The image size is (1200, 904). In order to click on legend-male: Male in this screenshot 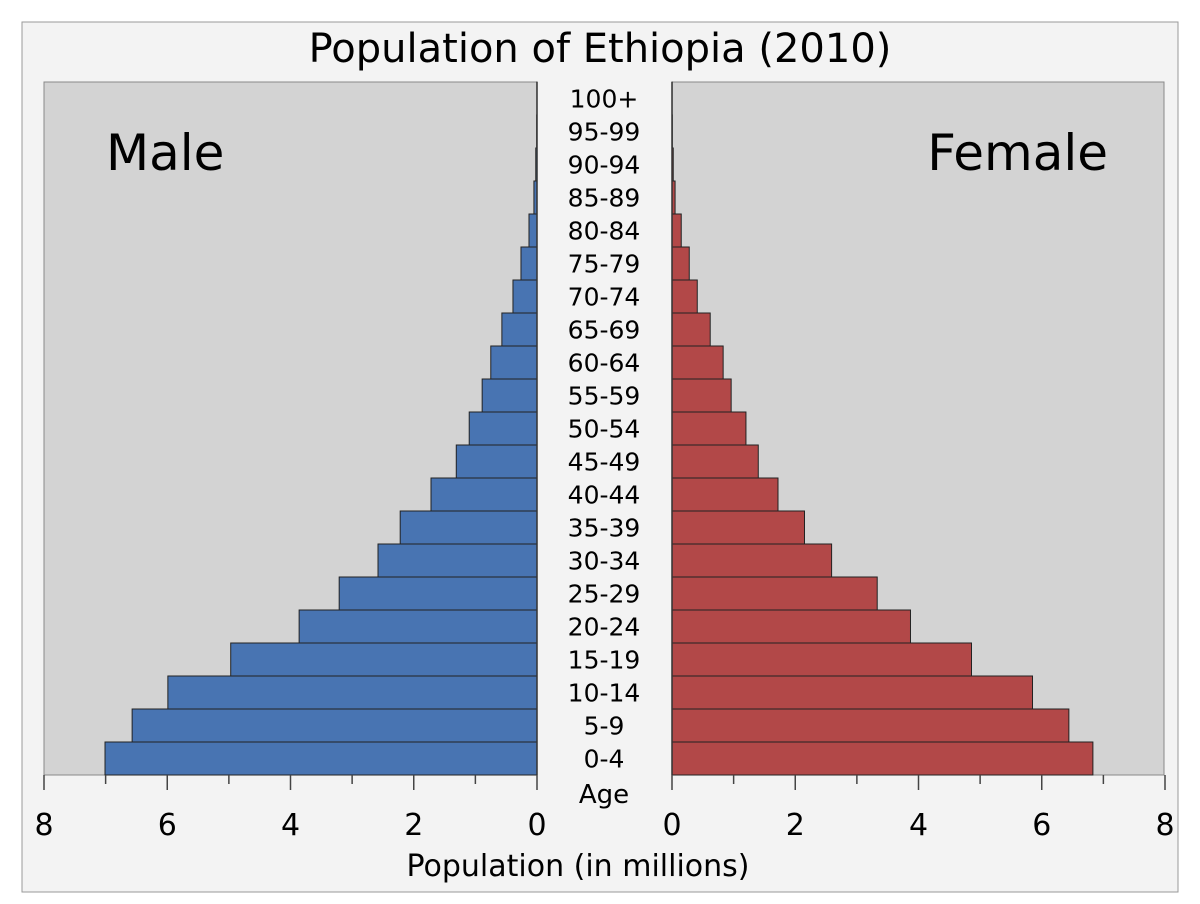, I will do `click(165, 153)`.